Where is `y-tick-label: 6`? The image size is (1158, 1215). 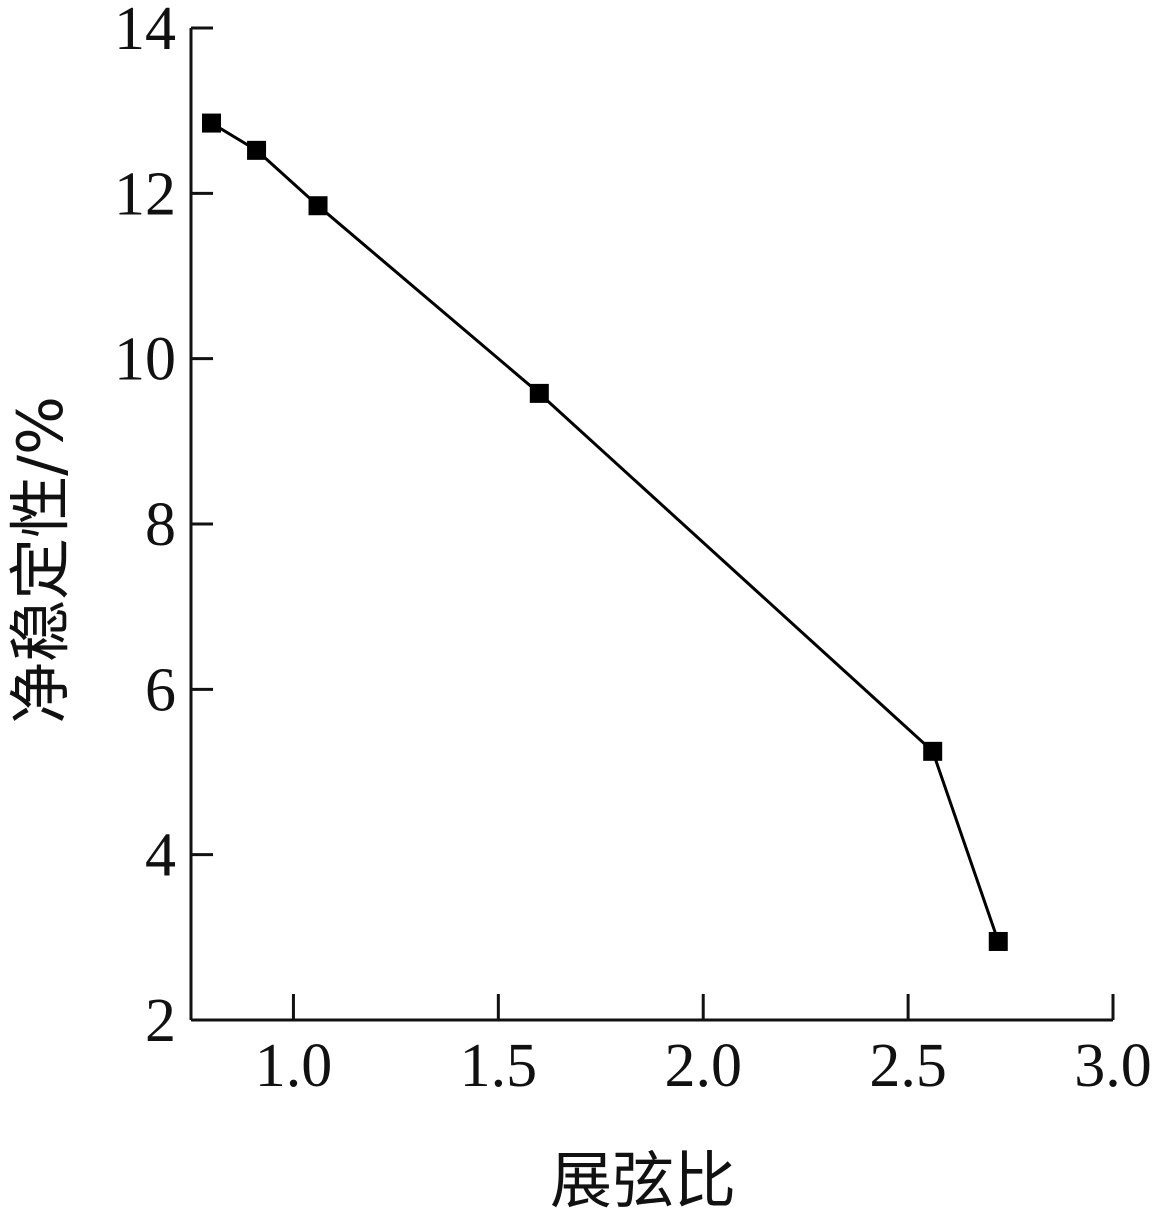
y-tick-label: 6 is located at coordinates (160, 690).